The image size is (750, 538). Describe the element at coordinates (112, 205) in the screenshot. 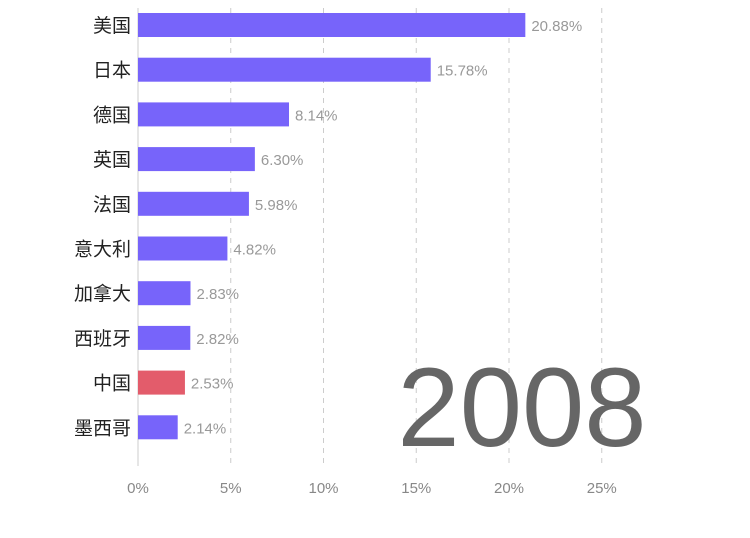

I see `category-label: 法国` at that location.